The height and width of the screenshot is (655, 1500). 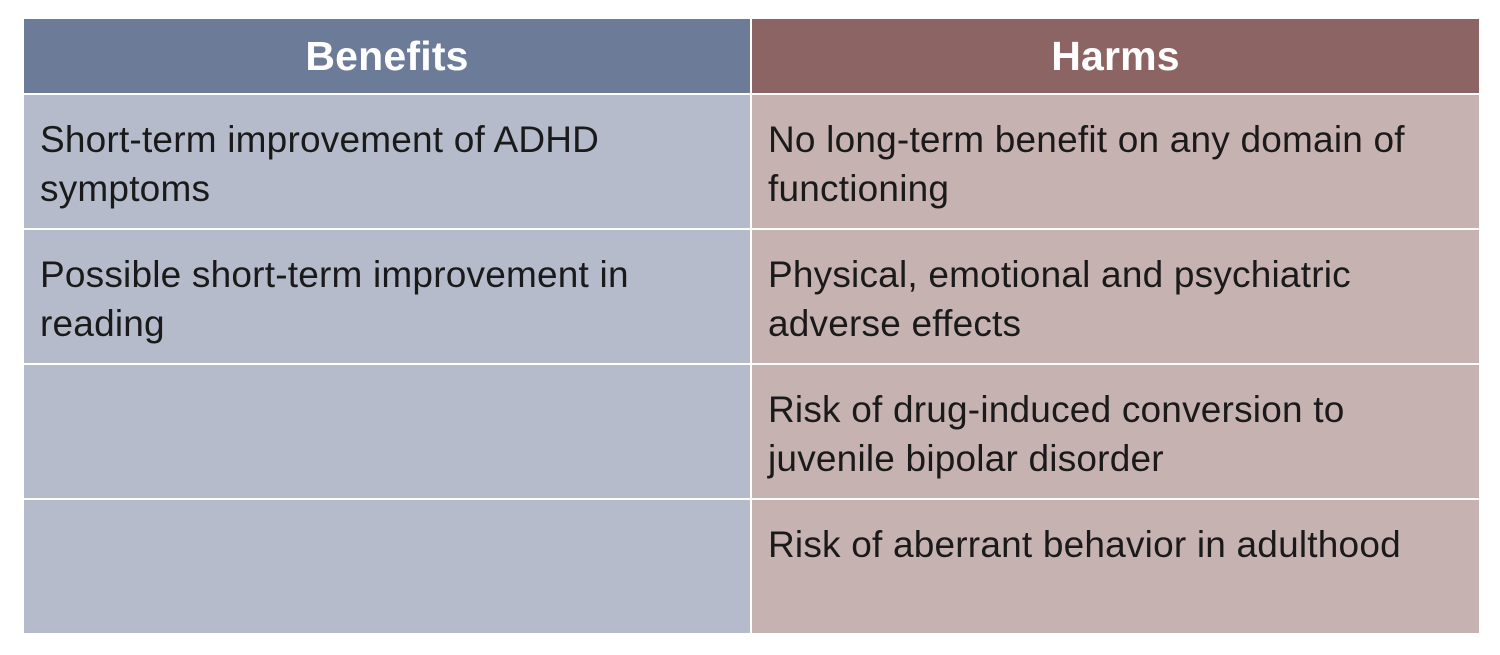 I want to click on benefit-cell-1: Short-term improvement of ADHD symptoms, so click(x=387, y=161).